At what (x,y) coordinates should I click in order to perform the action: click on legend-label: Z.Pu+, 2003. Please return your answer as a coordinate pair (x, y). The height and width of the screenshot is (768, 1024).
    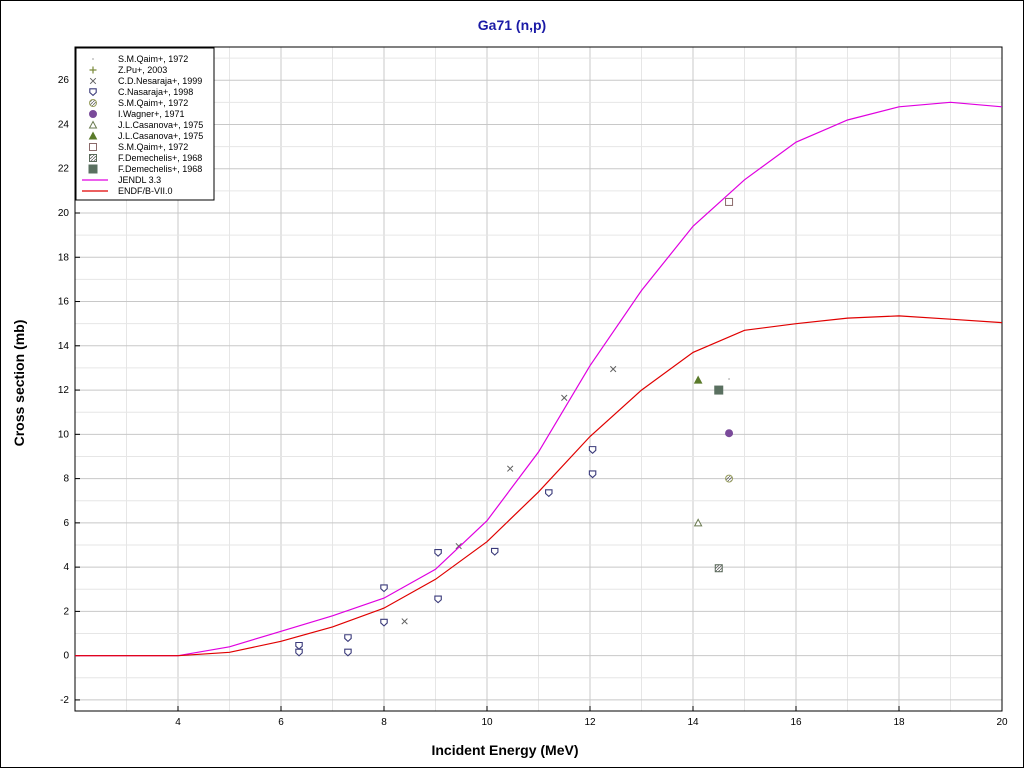
    Looking at the image, I should click on (142, 70).